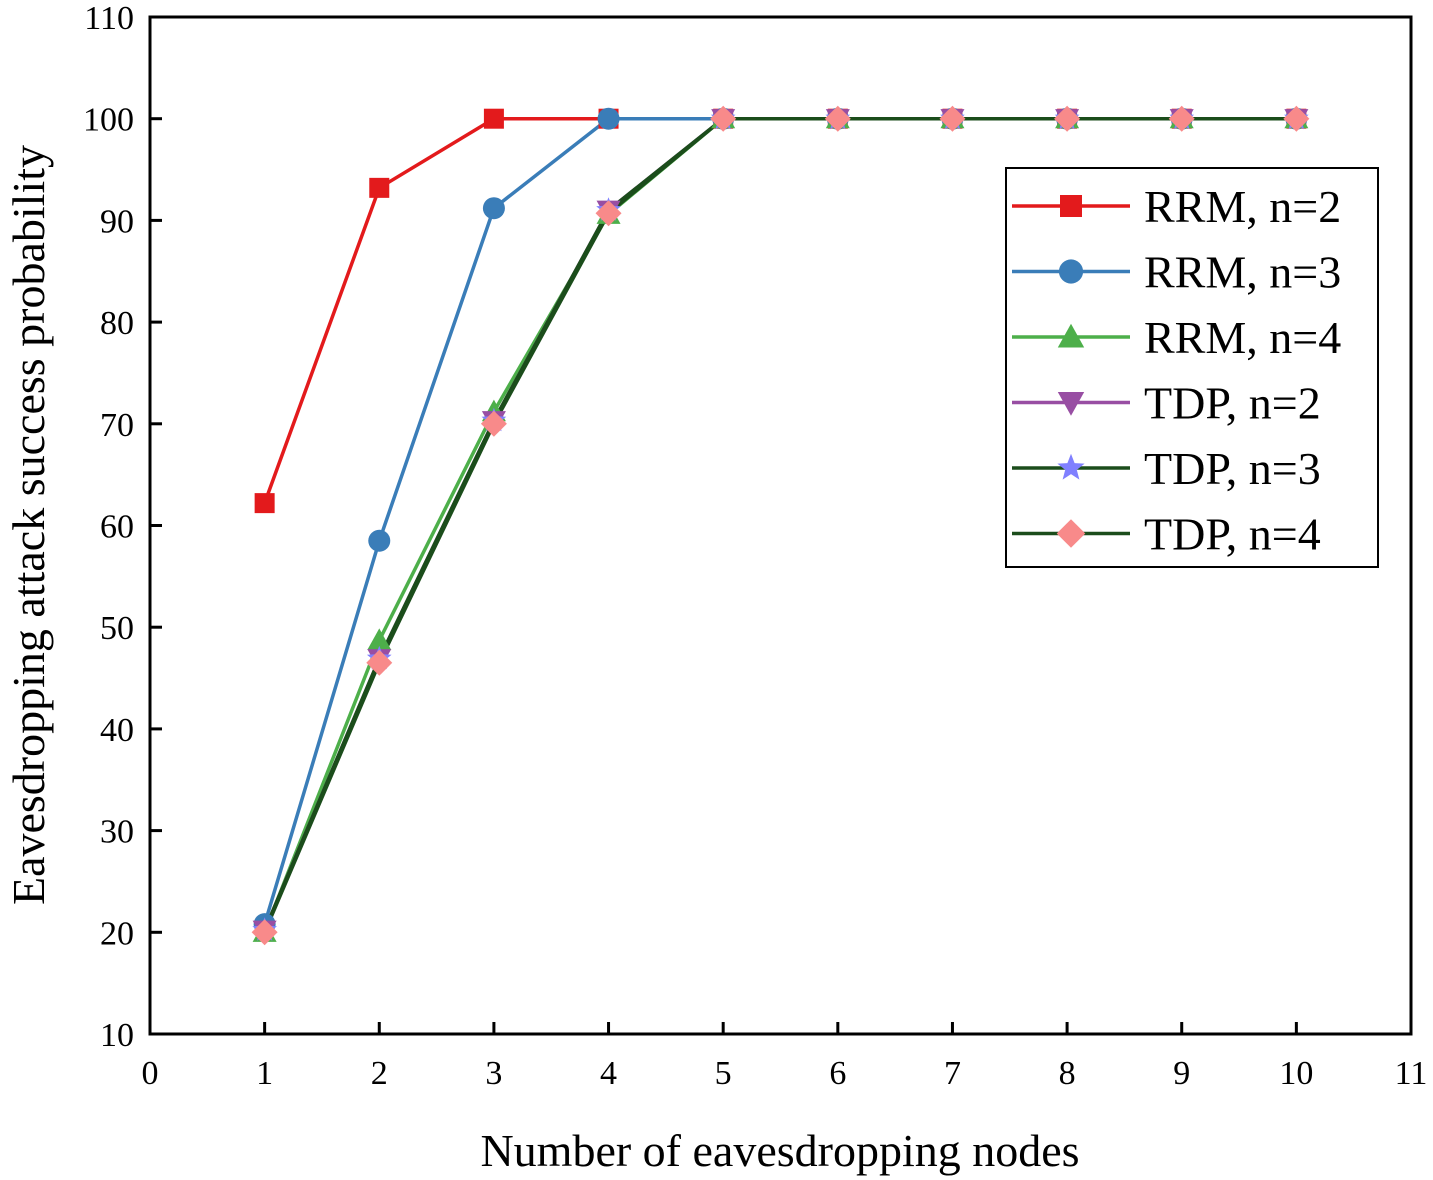  Describe the element at coordinates (117, 628) in the screenshot. I see `y-tick-label: 50` at that location.